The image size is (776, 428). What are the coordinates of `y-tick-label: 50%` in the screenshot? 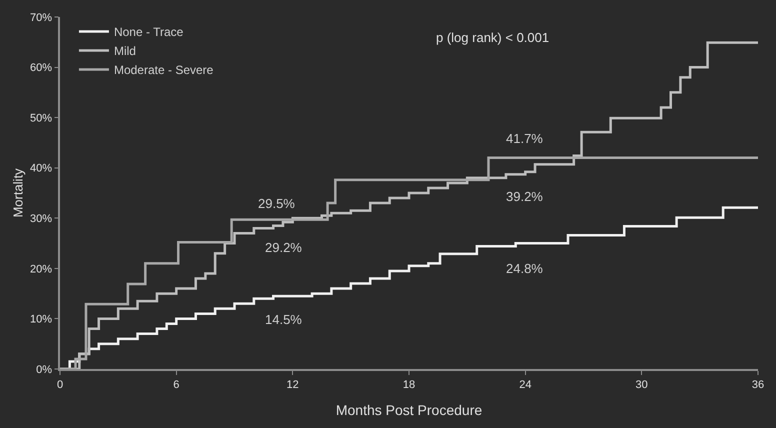 It's located at (41, 118).